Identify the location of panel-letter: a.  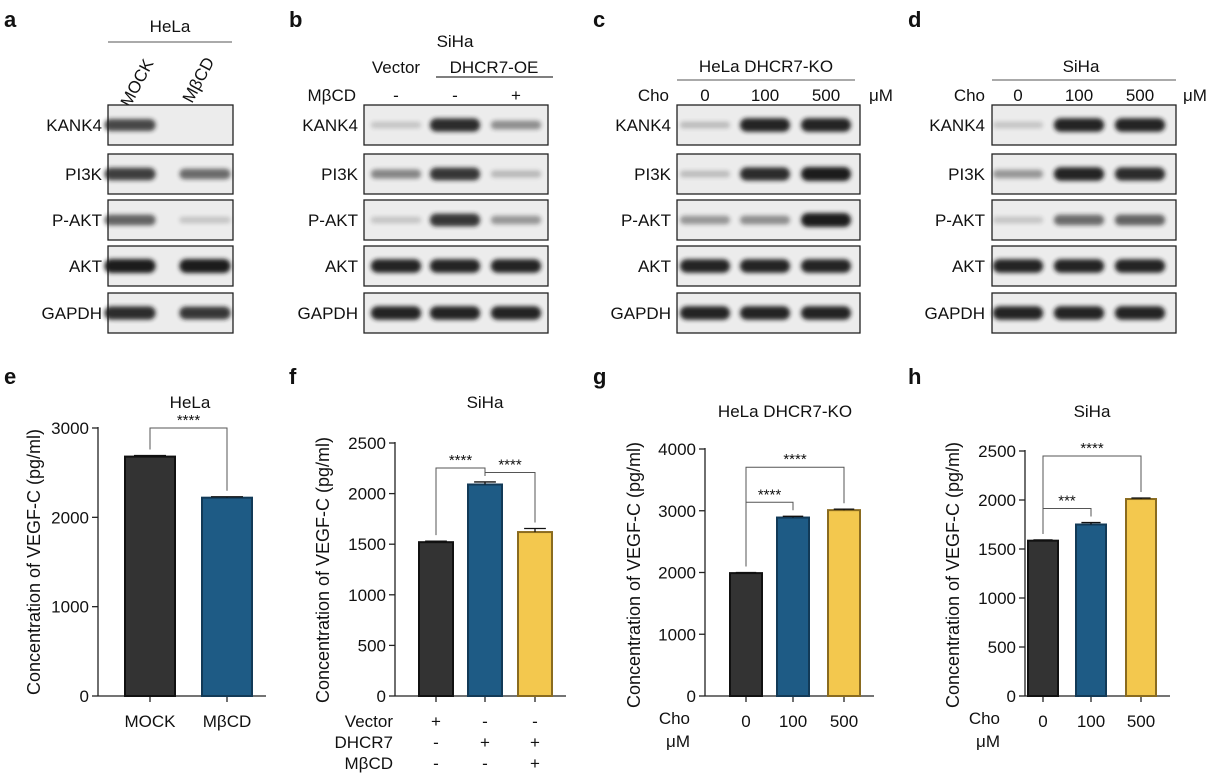
(10, 19).